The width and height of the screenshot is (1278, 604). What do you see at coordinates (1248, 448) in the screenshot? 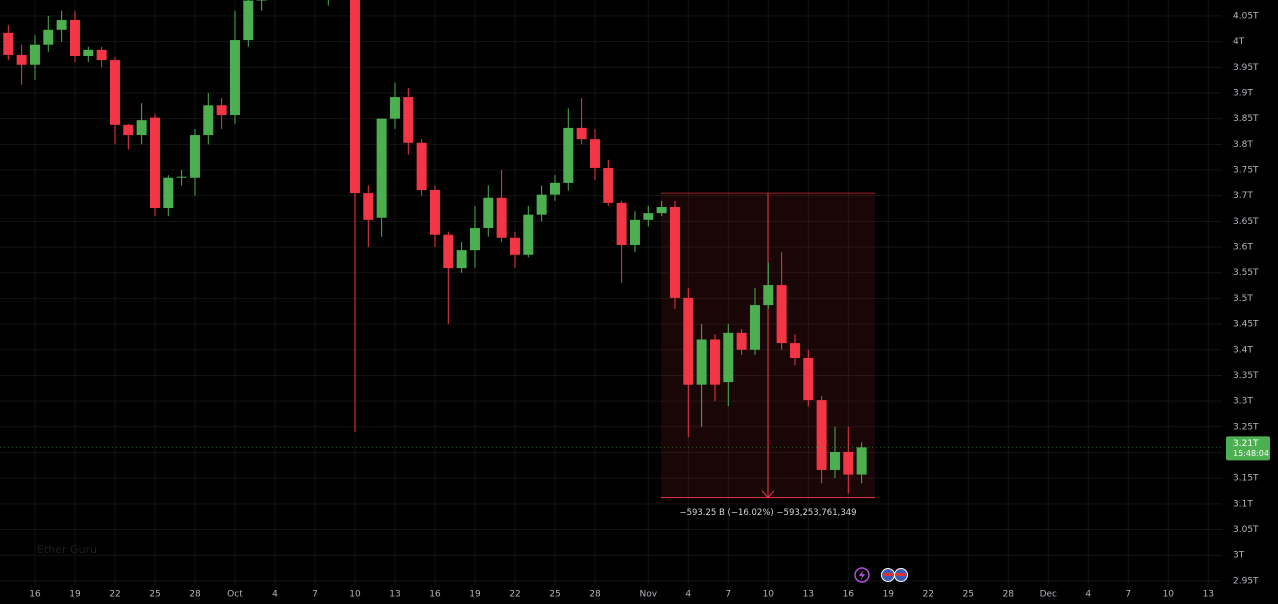
I see `last-price-tag` at bounding box center [1248, 448].